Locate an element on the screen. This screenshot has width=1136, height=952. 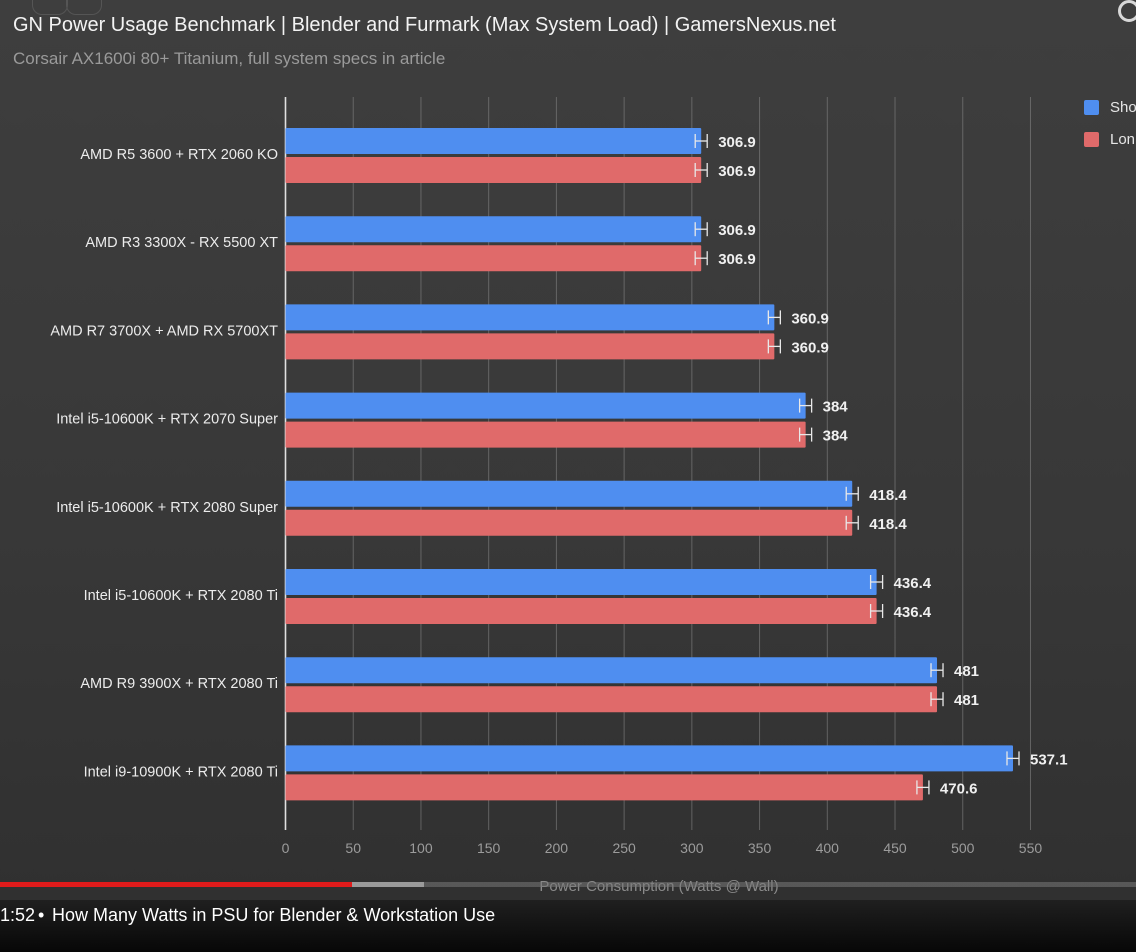
video-timestamp: 1:52 is located at coordinates (18, 915).